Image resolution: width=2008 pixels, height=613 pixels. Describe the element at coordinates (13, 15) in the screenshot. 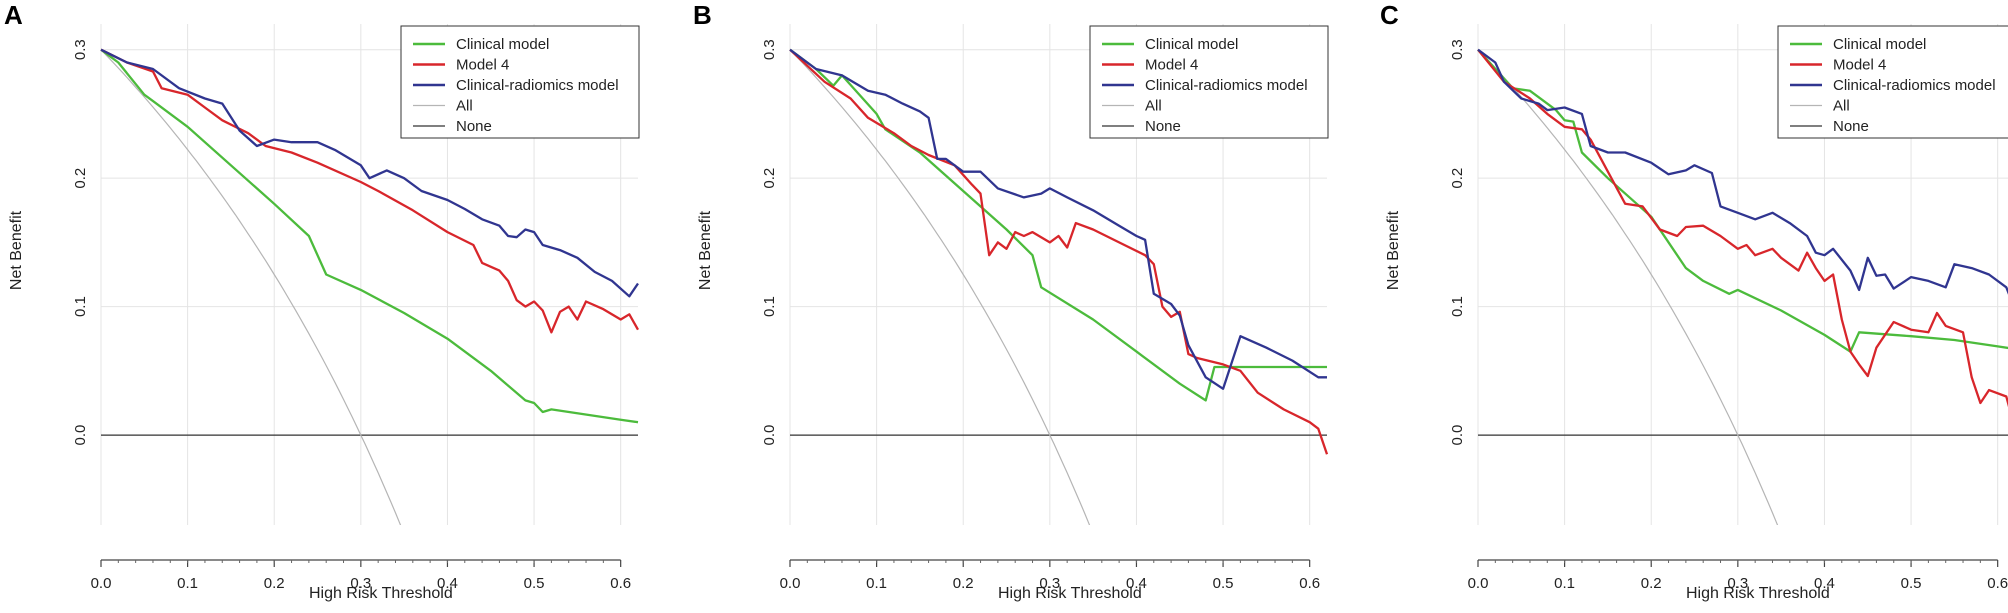

I see `panel-letter: A` at that location.